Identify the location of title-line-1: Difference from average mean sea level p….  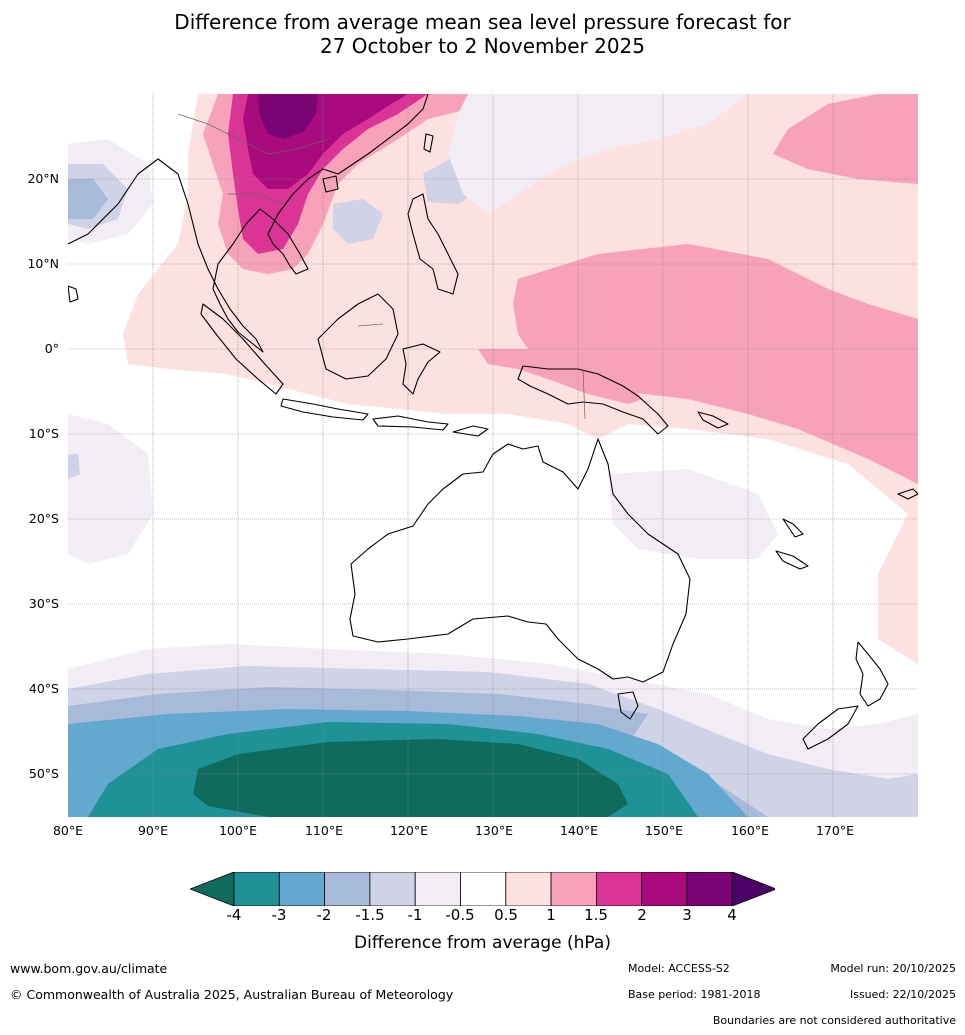
(482, 22).